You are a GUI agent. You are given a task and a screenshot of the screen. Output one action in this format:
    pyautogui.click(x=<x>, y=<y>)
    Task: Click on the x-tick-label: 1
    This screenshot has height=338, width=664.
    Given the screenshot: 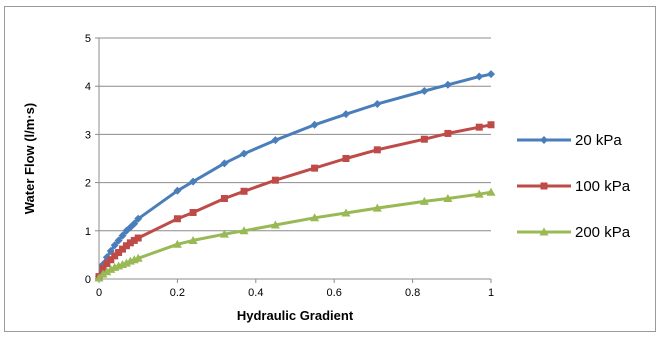 What is the action you would take?
    pyautogui.click(x=491, y=293)
    